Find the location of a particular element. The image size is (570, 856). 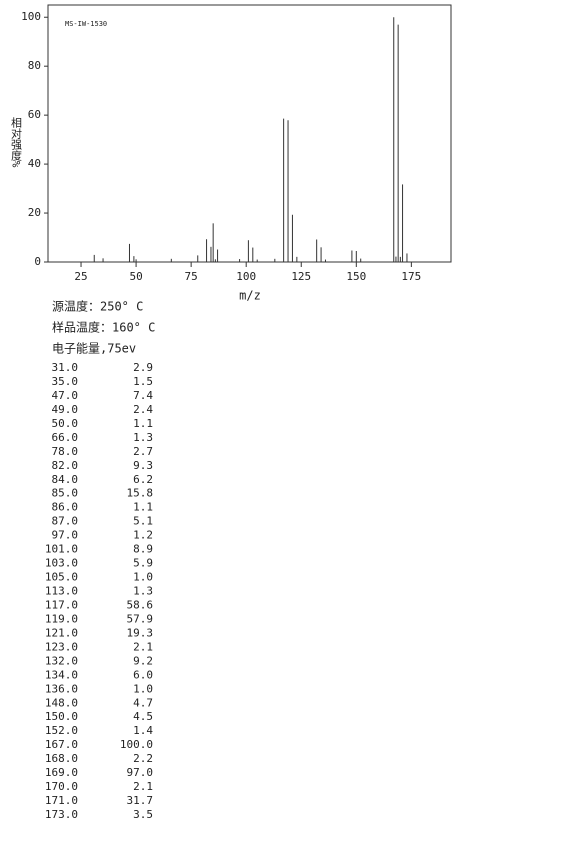

table-mz: 152.0 is located at coordinates (61, 730).